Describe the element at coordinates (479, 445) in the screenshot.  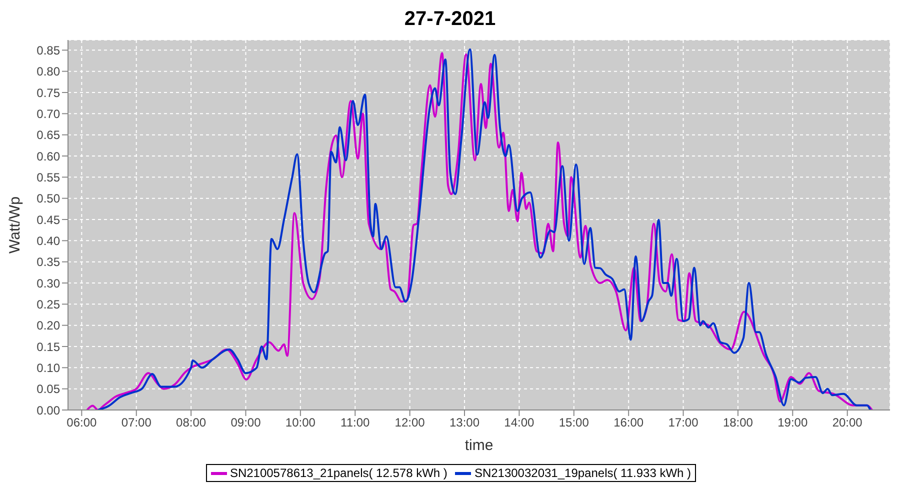
I see `x-axis-title: time` at that location.